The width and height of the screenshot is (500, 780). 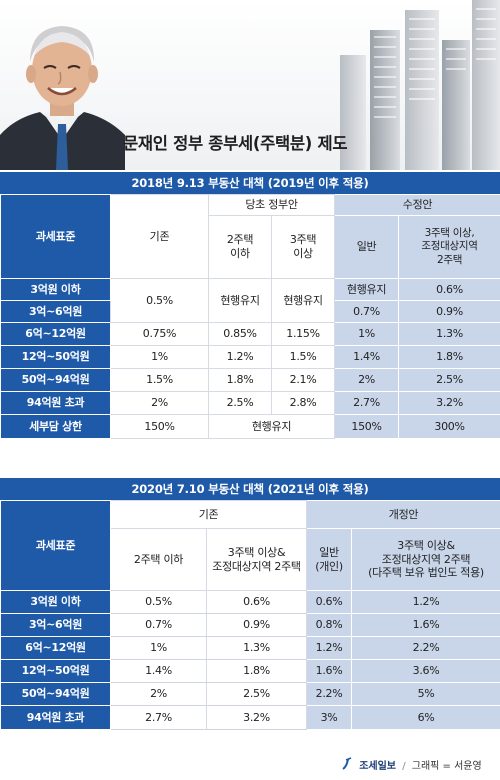 What do you see at coordinates (377, 766) in the screenshot?
I see `publisher-name: 조세일보` at bounding box center [377, 766].